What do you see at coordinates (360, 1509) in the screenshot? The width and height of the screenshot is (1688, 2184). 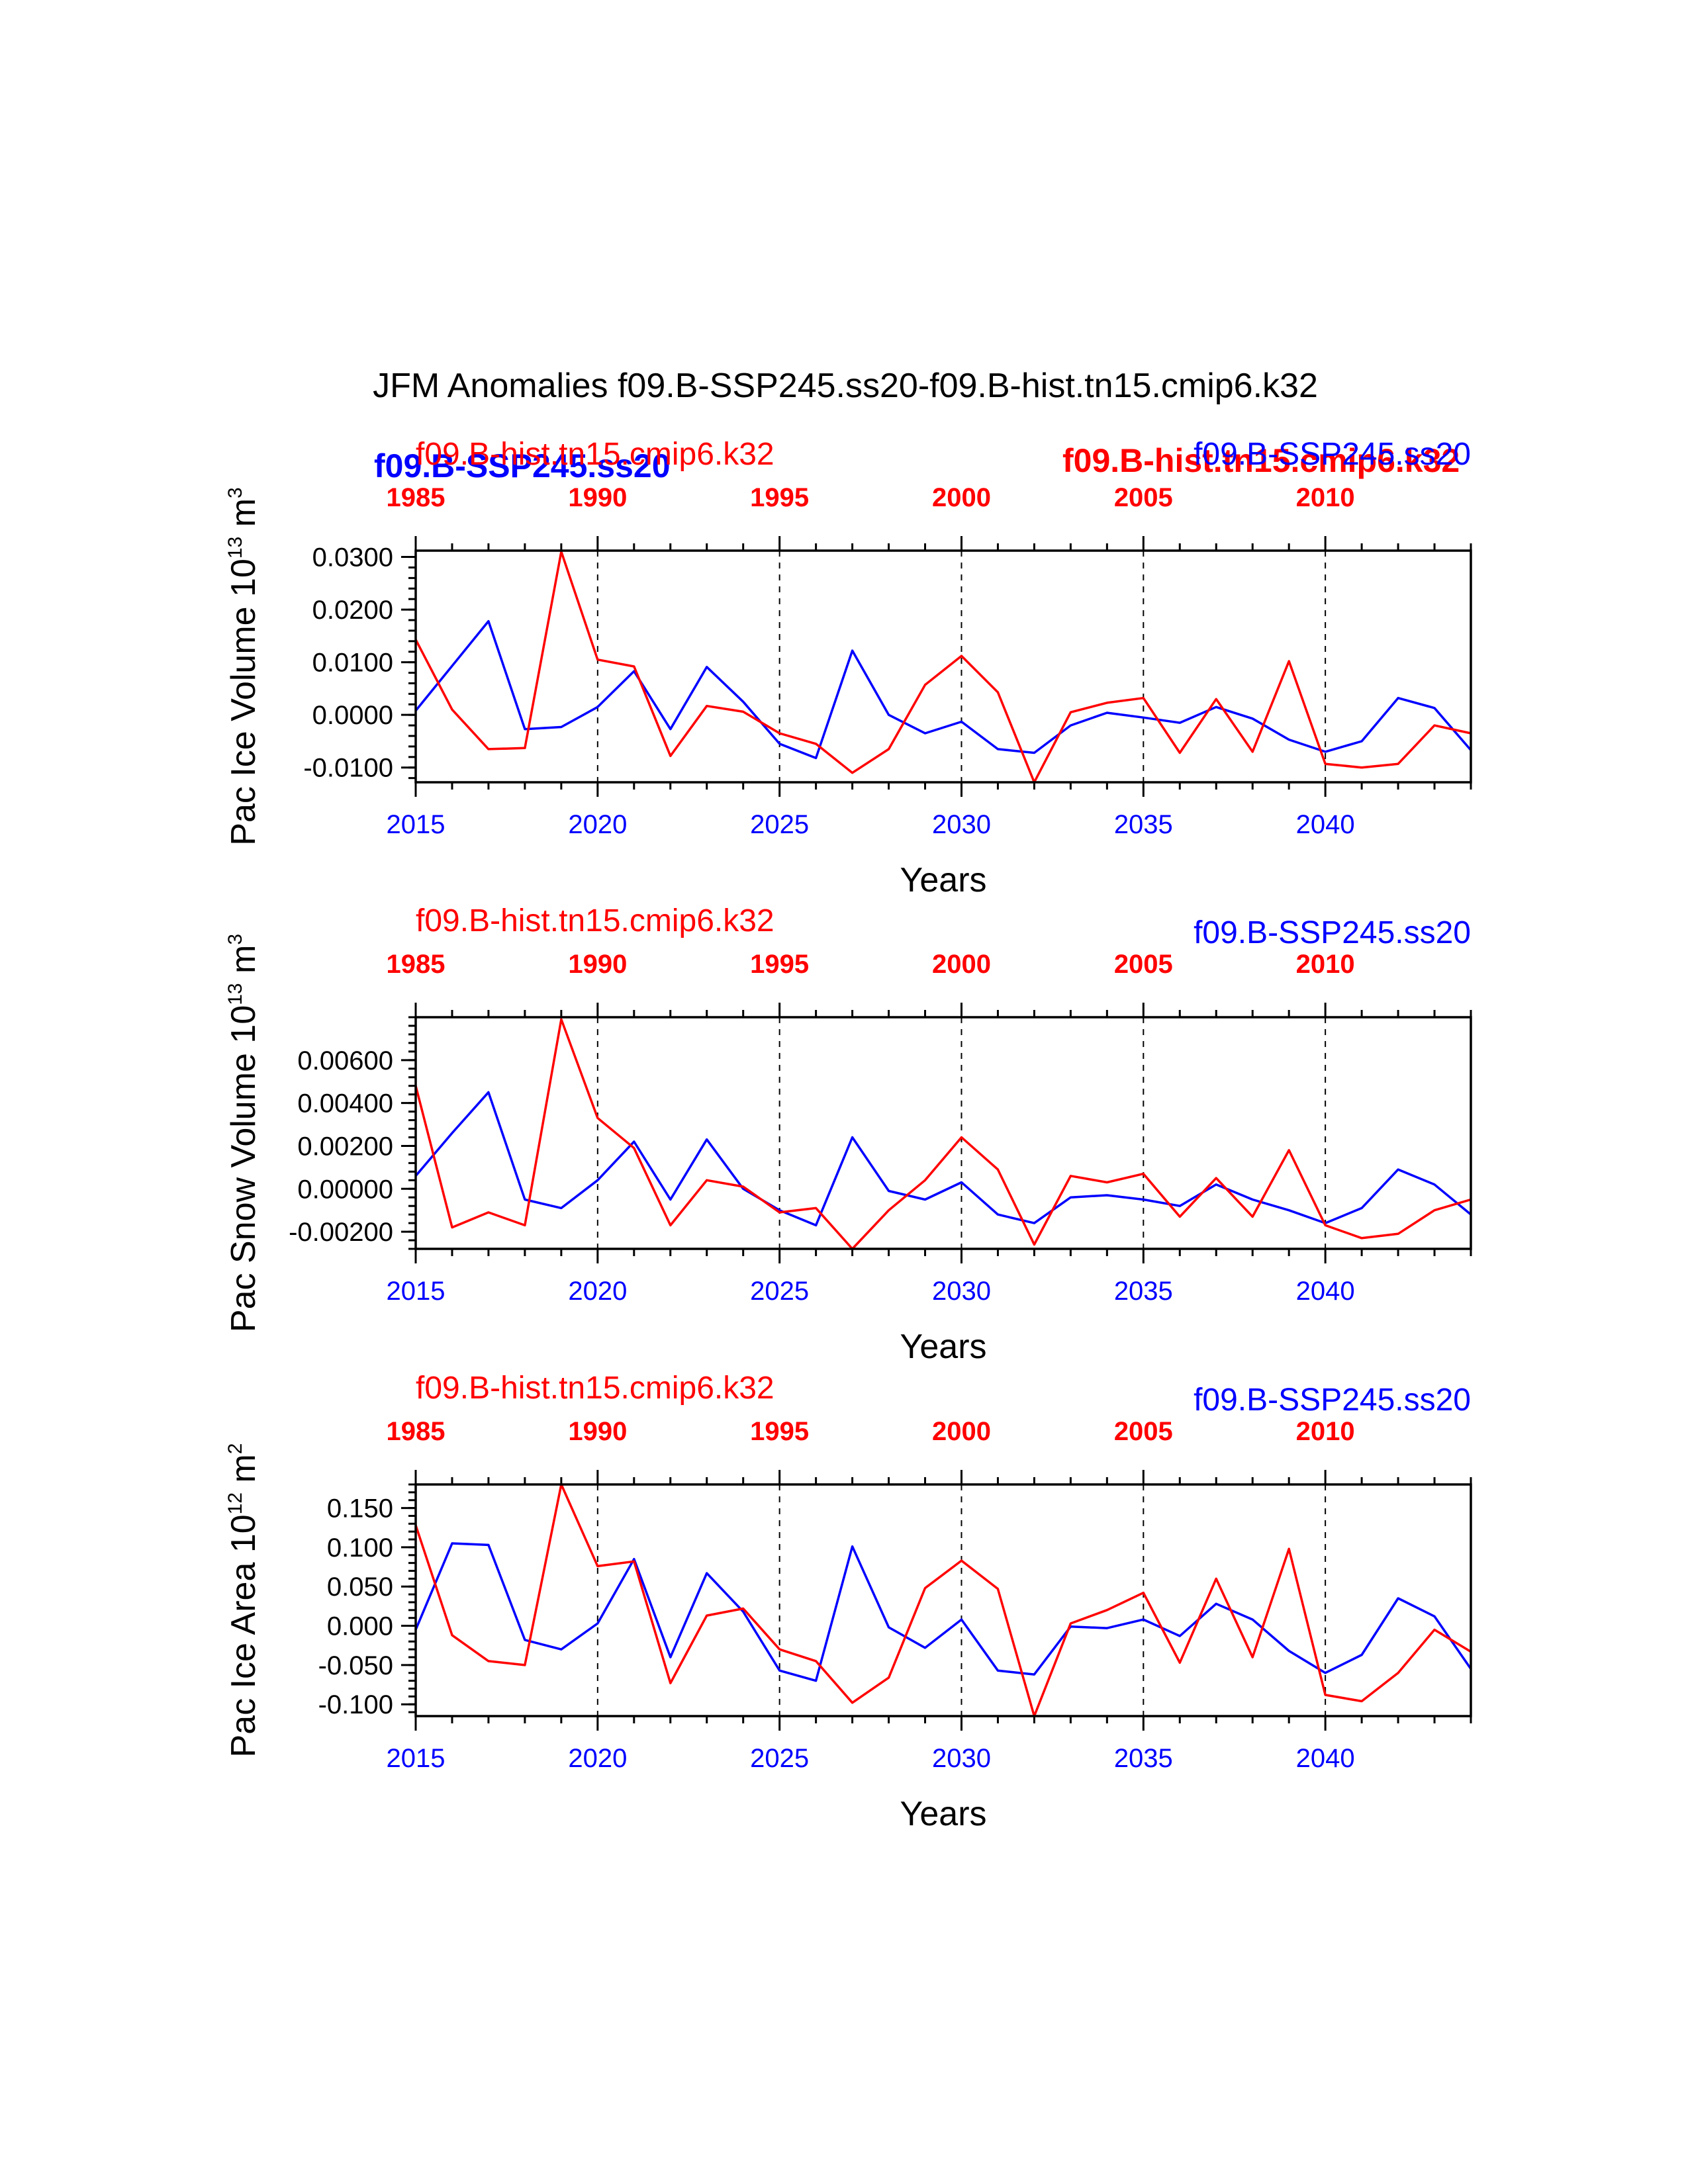 I see `y-tick-label: 0.150` at bounding box center [360, 1509].